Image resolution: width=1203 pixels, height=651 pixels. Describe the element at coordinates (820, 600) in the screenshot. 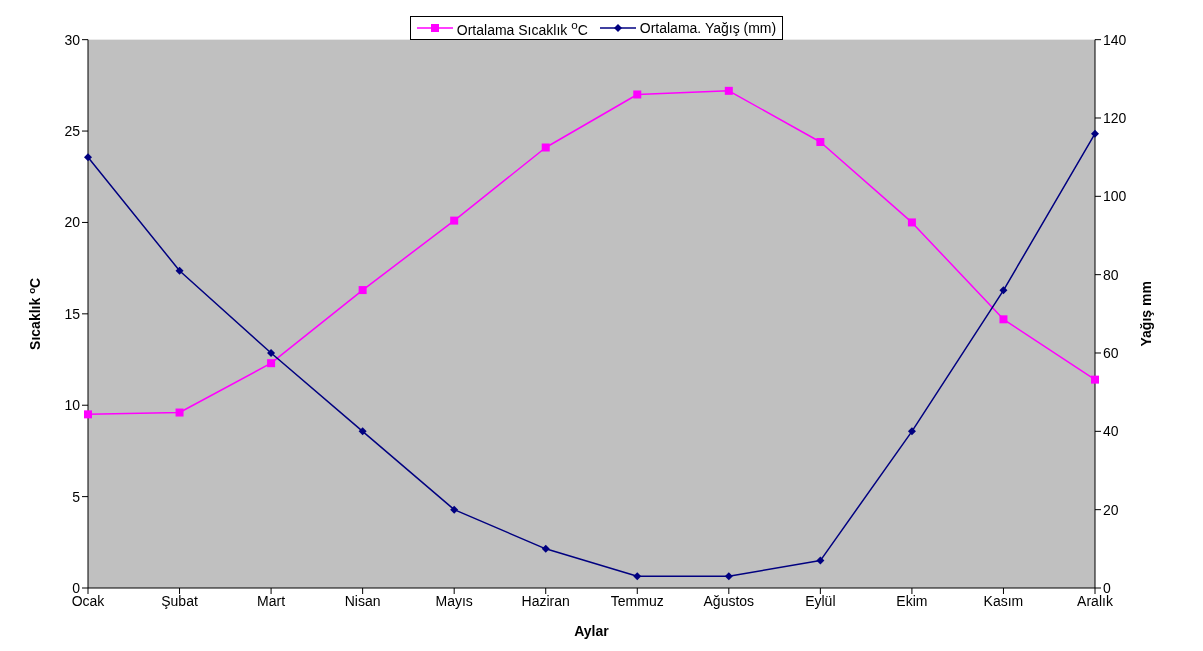

I see `x-tick-label: Eylül` at that location.